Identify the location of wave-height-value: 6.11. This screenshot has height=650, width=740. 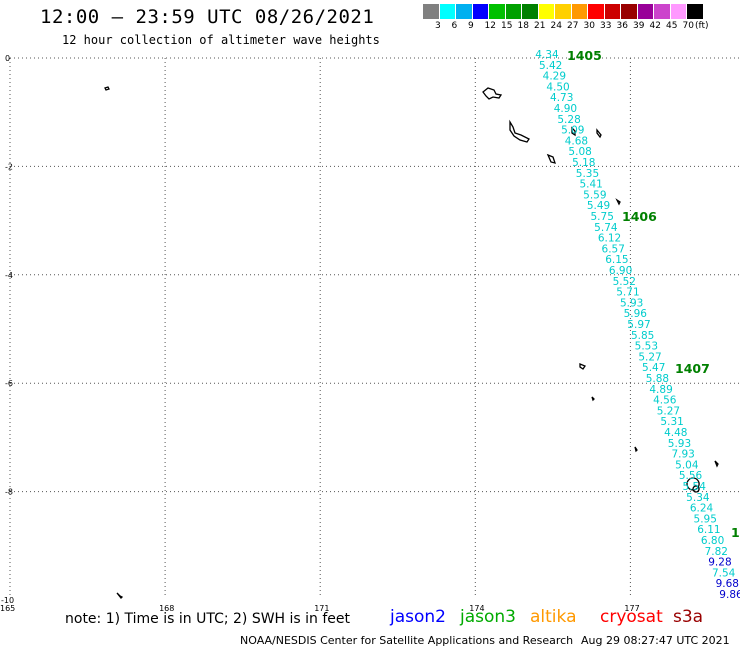
(708, 530).